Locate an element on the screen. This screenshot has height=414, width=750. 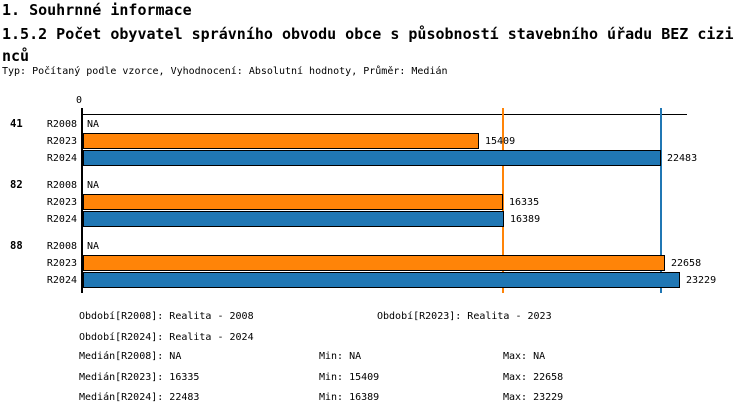
group-label-41: 41 is located at coordinates (16, 124).